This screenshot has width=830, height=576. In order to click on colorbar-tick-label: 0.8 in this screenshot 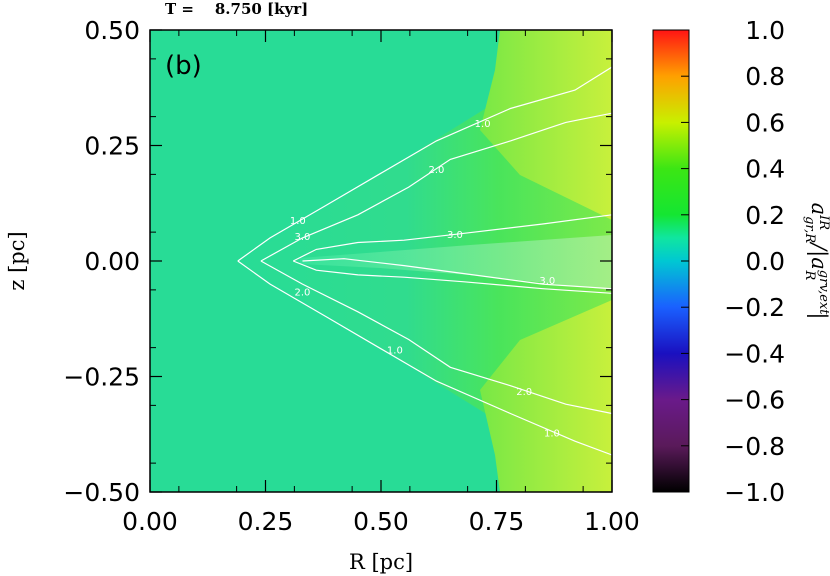, I will do `click(765, 76)`.